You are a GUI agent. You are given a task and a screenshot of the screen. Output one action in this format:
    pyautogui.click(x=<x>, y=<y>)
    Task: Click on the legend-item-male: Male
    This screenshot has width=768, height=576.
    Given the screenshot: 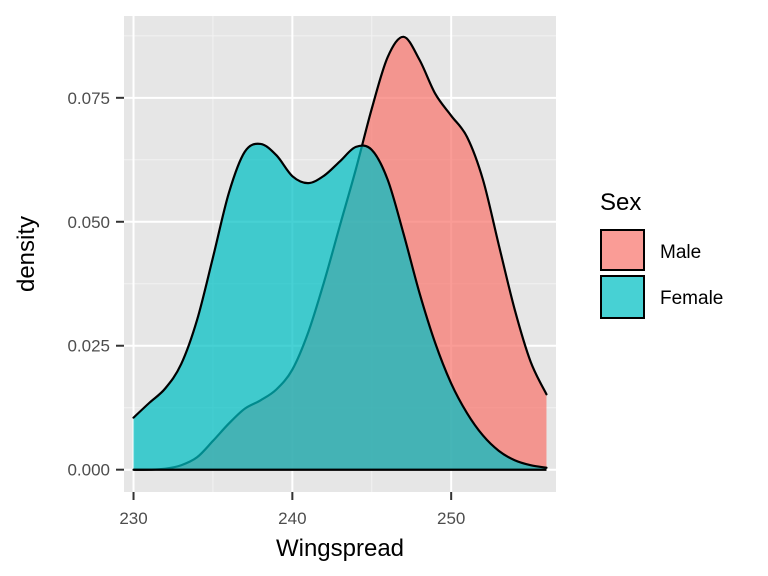 What is the action you would take?
    pyautogui.click(x=650, y=250)
    